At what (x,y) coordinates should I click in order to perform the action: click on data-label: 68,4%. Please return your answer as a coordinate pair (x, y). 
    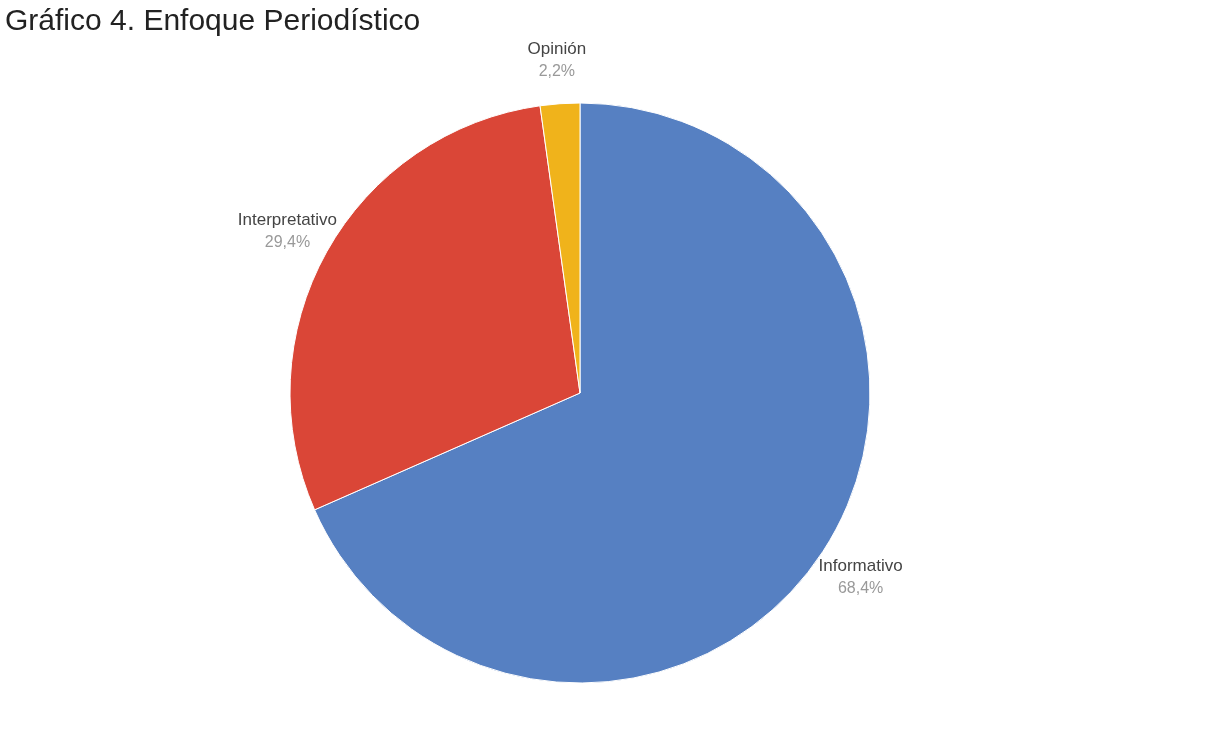
    Looking at the image, I should click on (860, 588).